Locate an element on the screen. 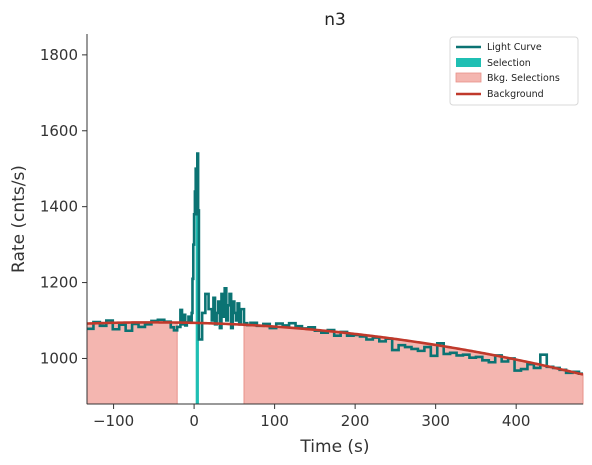 The height and width of the screenshot is (465, 592). x-tick-label: 400 is located at coordinates (516, 421).